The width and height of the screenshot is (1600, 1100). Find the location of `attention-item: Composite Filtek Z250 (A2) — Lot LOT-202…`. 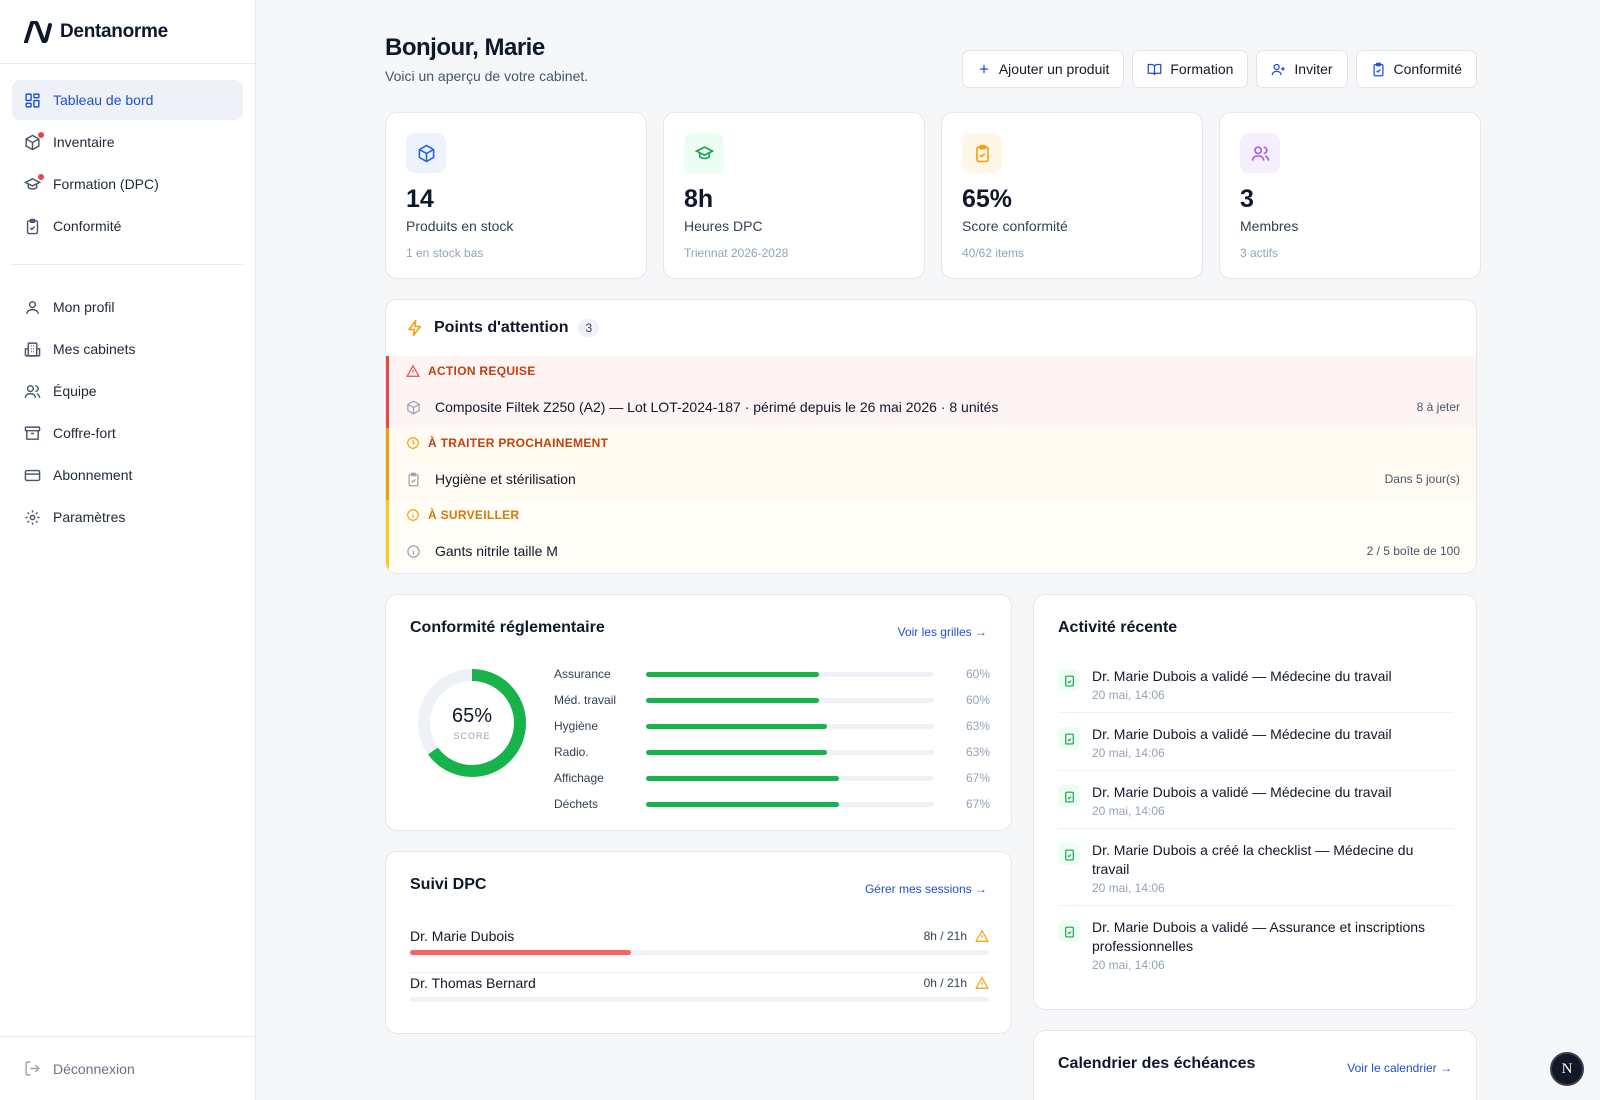

attention-item: Composite Filtek Z250 (A2) — Lot LOT-202… is located at coordinates (932, 407).